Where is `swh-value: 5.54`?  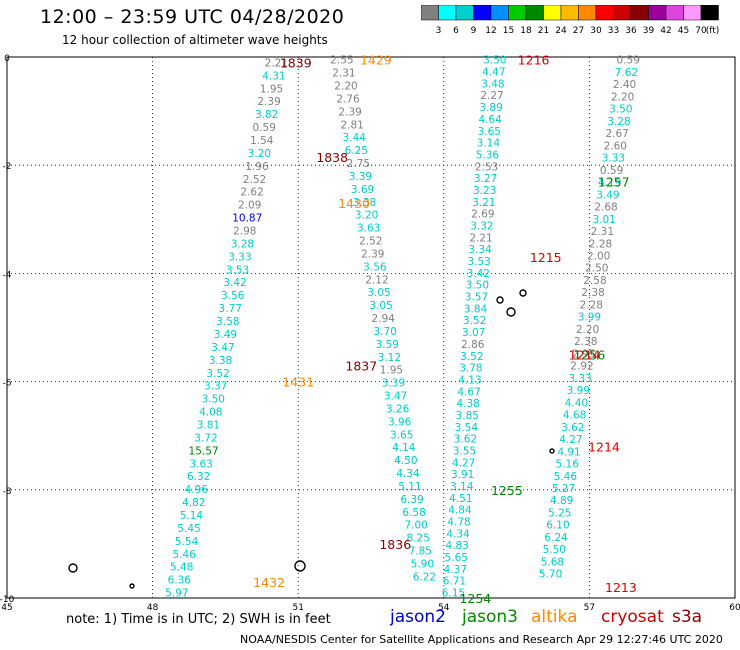 swh-value: 5.54 is located at coordinates (187, 542).